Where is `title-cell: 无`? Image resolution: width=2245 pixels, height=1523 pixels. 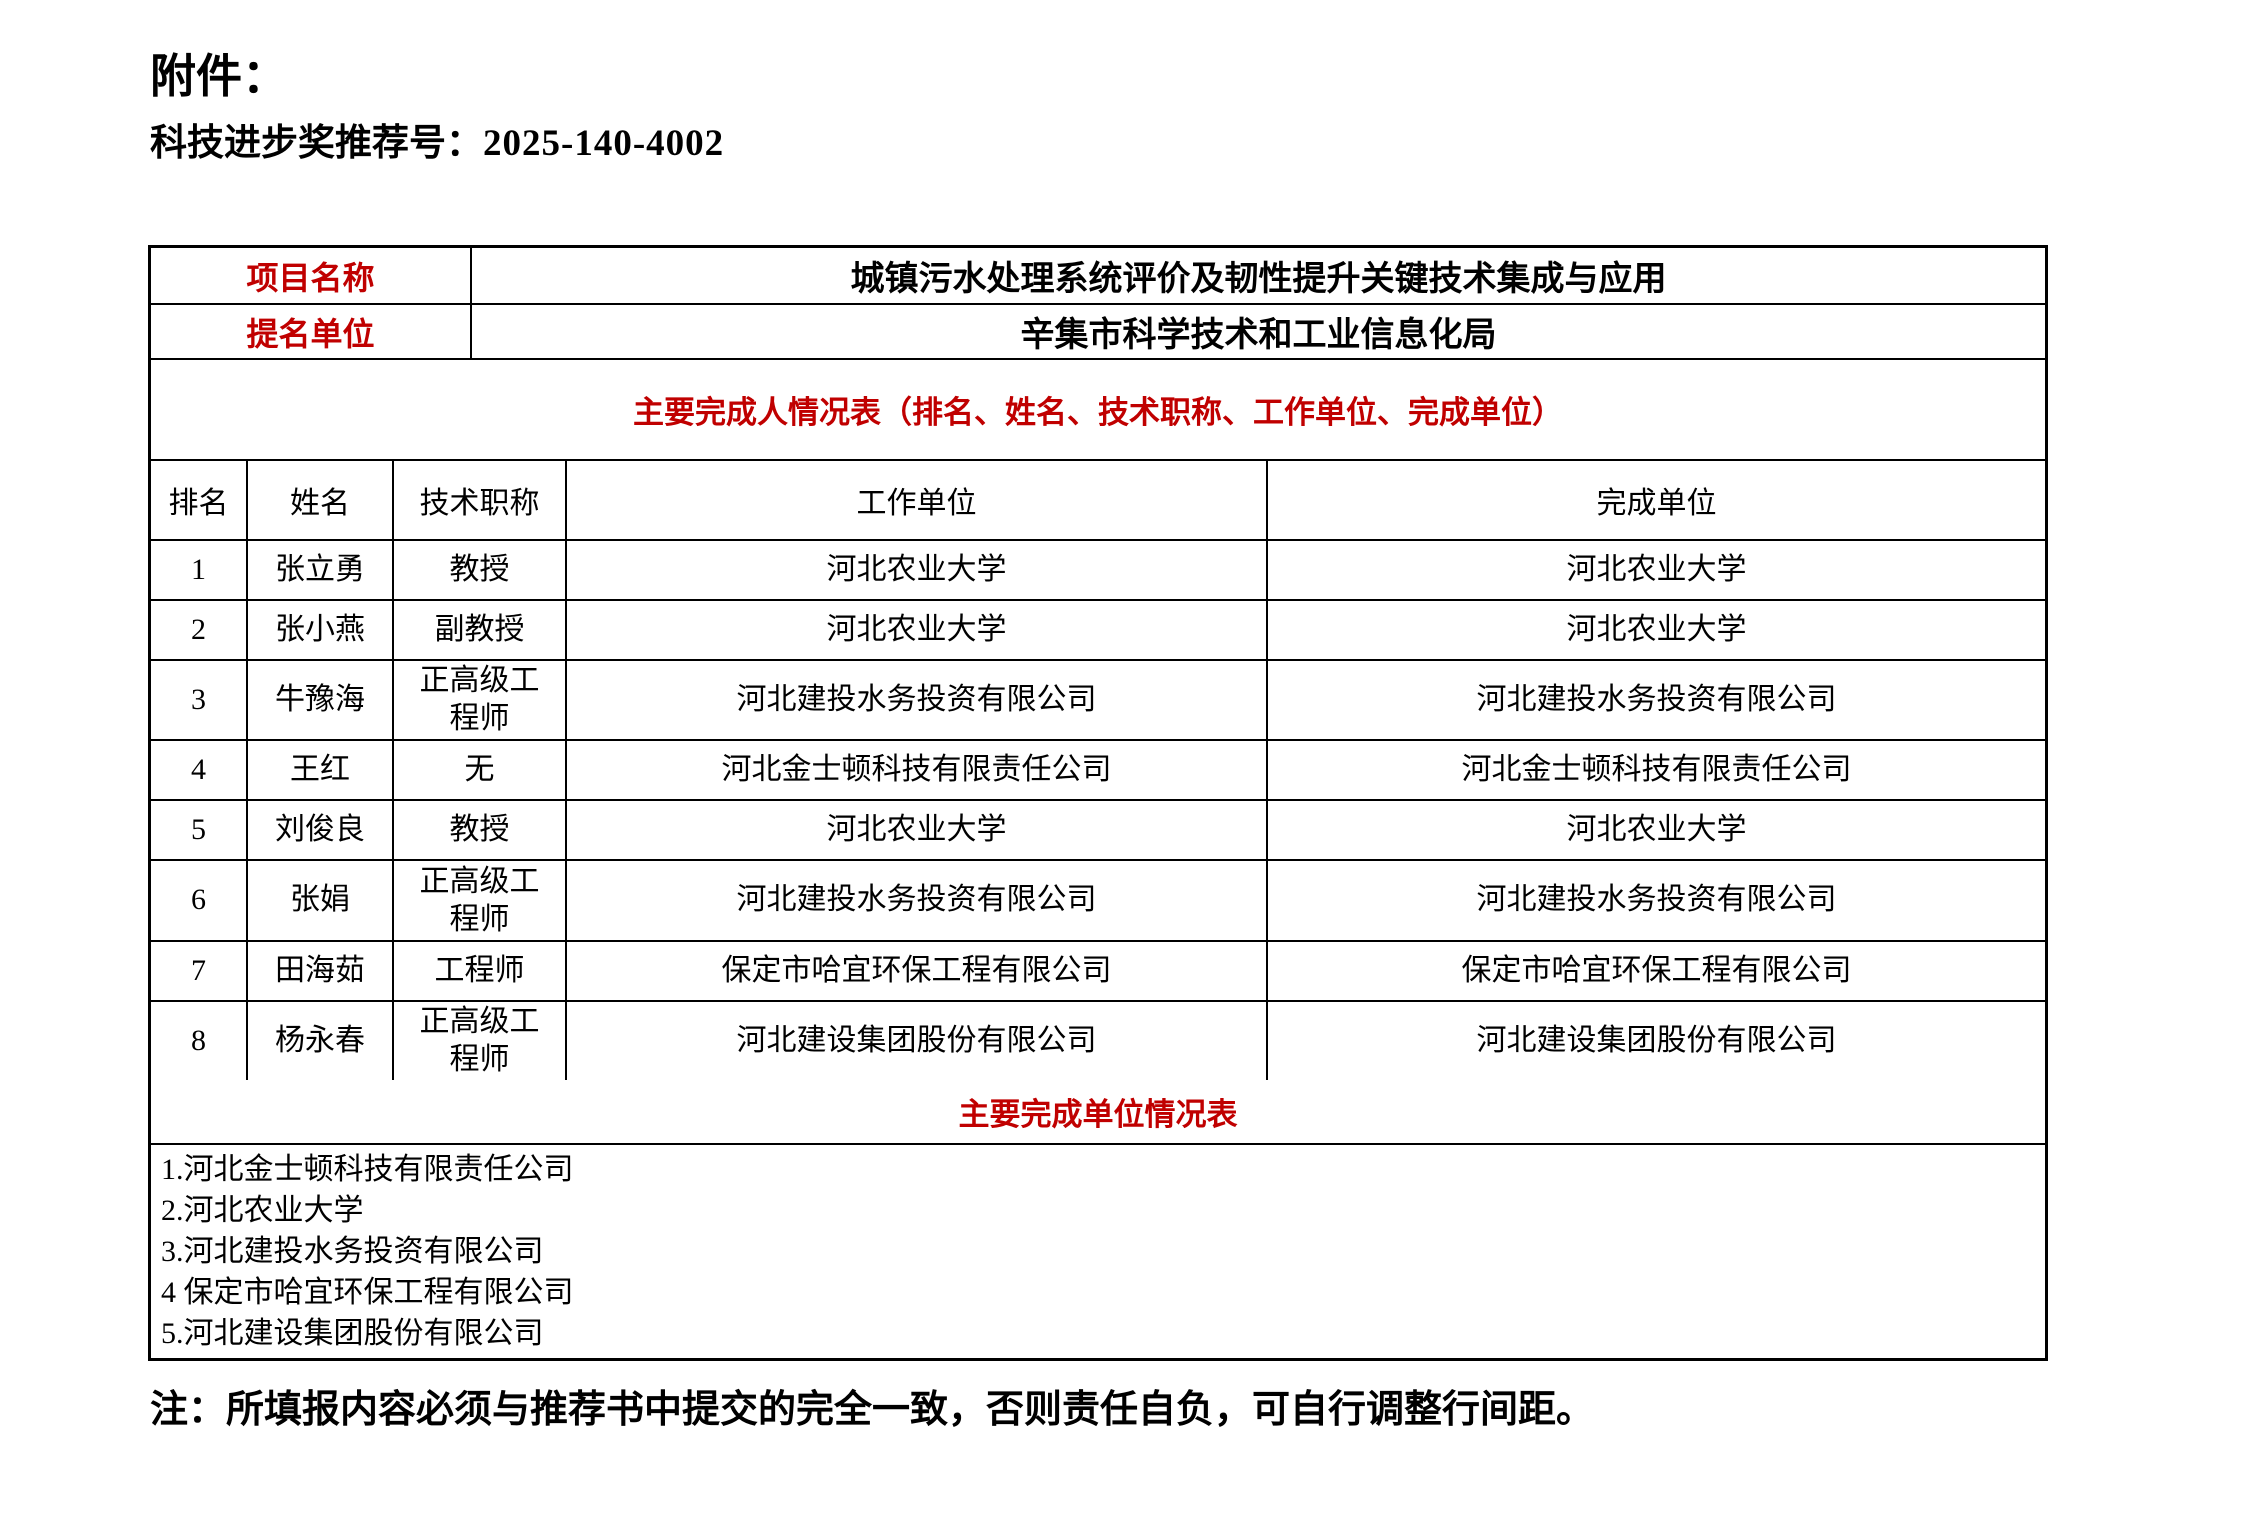 title-cell: 无 is located at coordinates (480, 770).